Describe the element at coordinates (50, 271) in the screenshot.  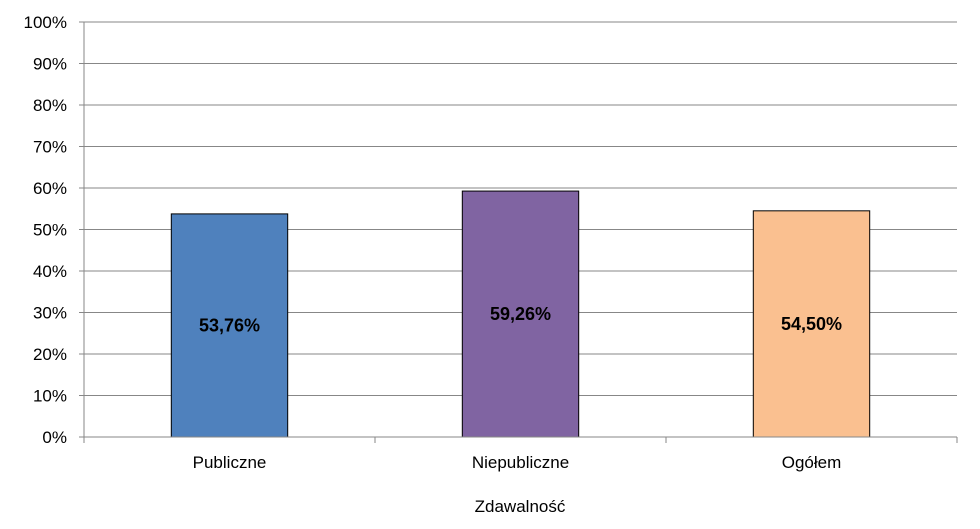
I see `y-tick-label: 40%` at that location.